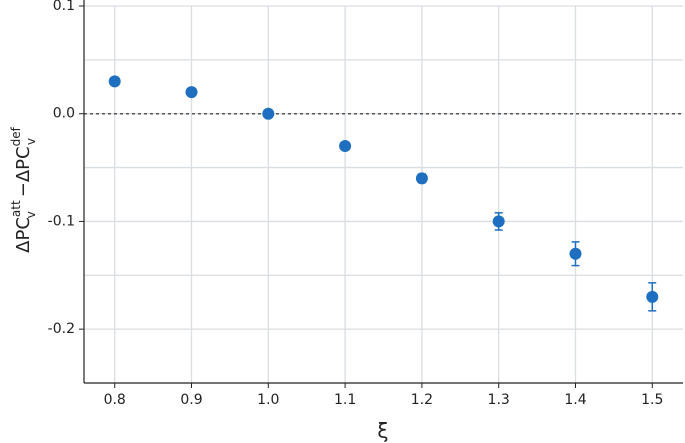 The width and height of the screenshot is (685, 443). I want to click on x-tick-label: 0.9, so click(191, 400).